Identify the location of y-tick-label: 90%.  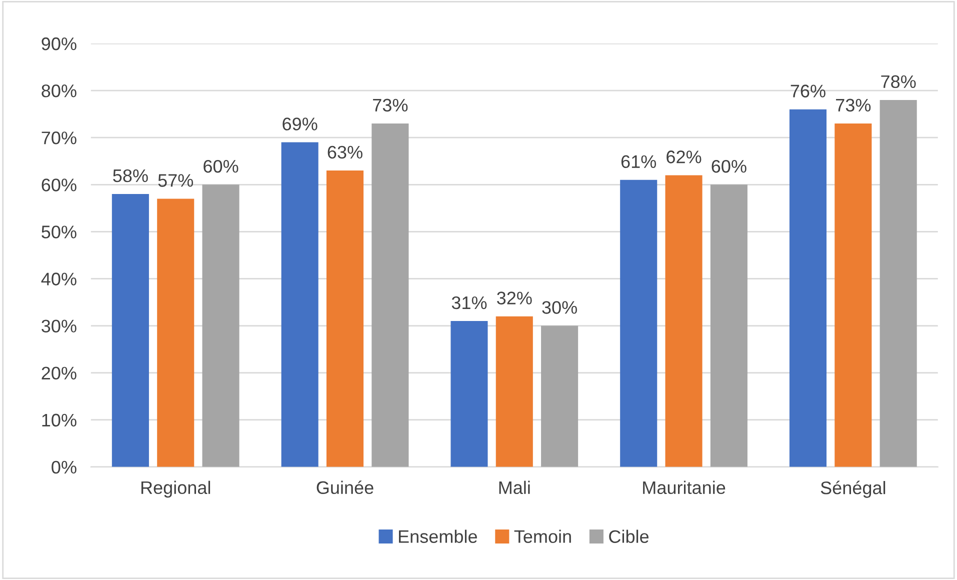
(59, 43).